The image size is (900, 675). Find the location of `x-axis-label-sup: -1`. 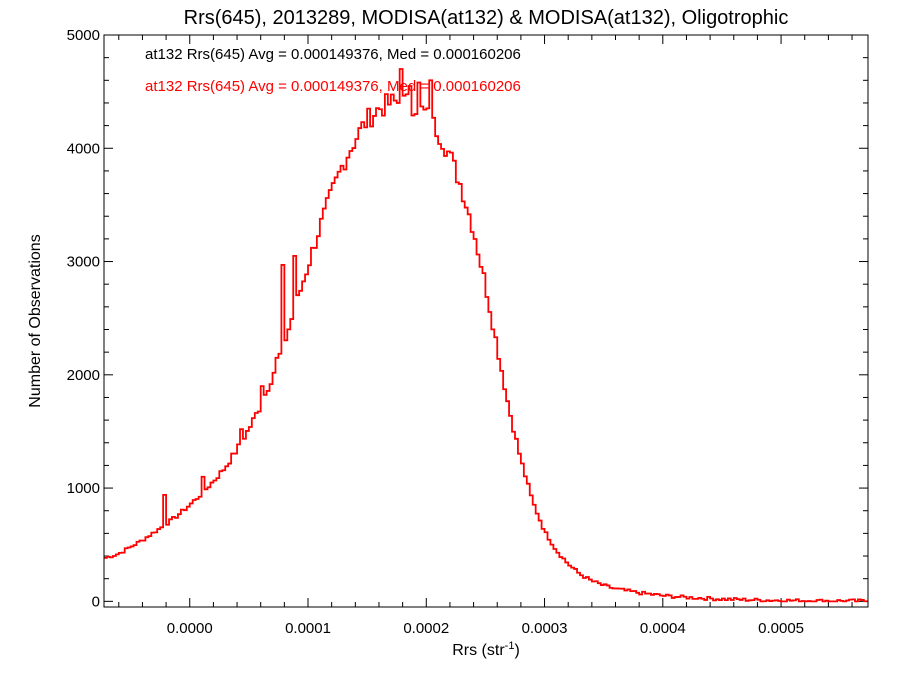

x-axis-label-sup: -1 is located at coordinates (510, 646).